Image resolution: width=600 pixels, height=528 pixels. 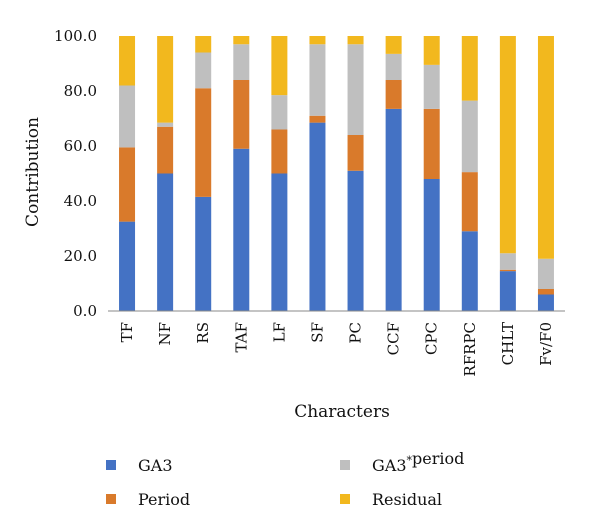 What do you see at coordinates (393, 45) in the screenshot?
I see `bar-residual-ccf` at bounding box center [393, 45].